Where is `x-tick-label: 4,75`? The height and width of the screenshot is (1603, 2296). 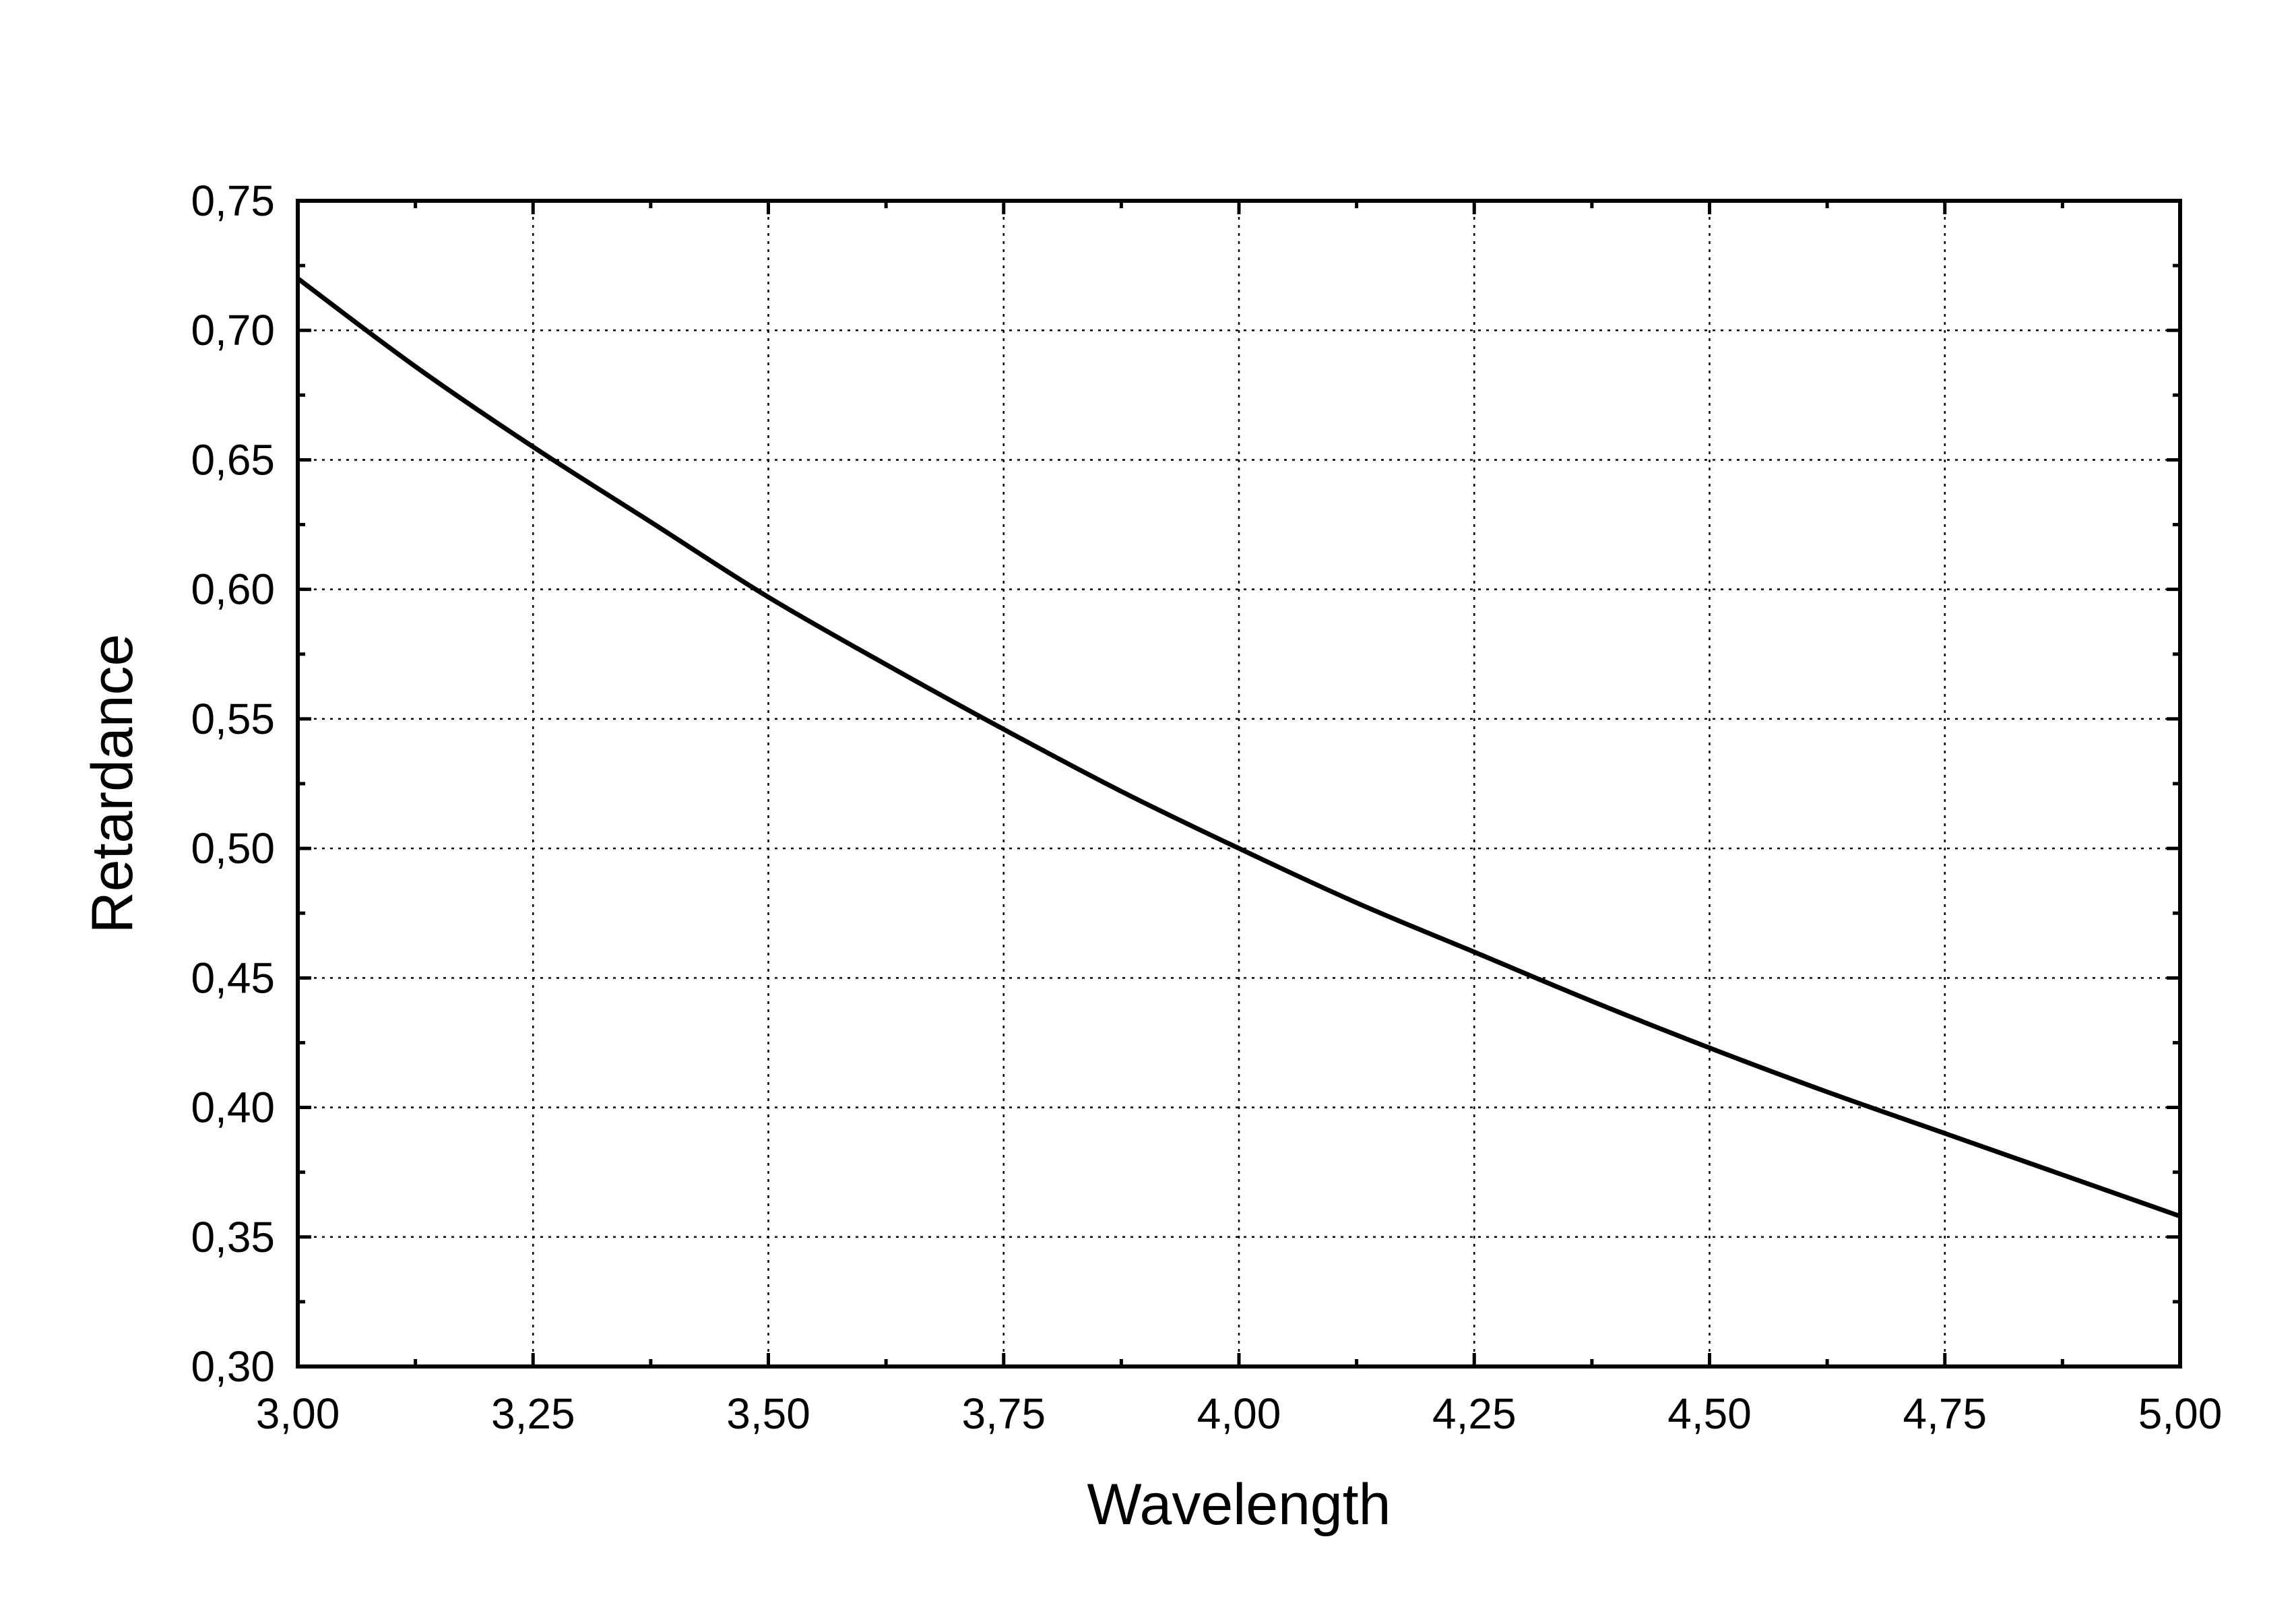 x-tick-label: 4,75 is located at coordinates (1945, 1413).